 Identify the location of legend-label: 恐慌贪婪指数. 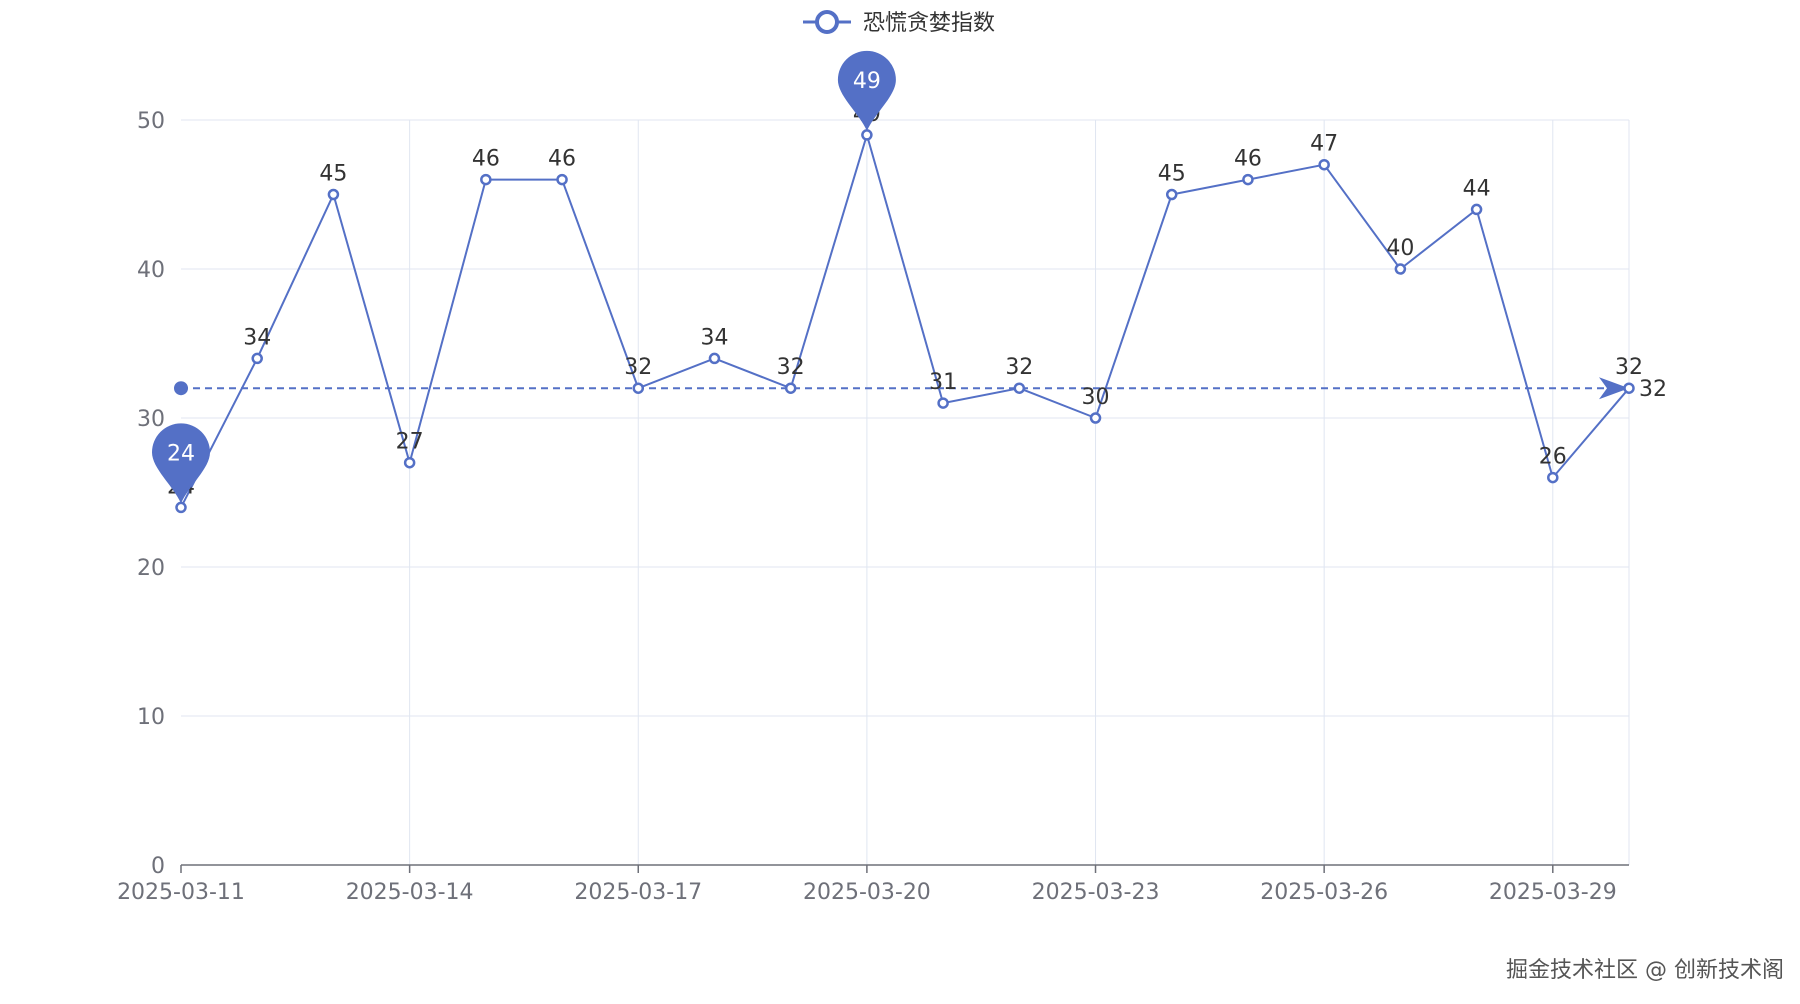
(929, 23).